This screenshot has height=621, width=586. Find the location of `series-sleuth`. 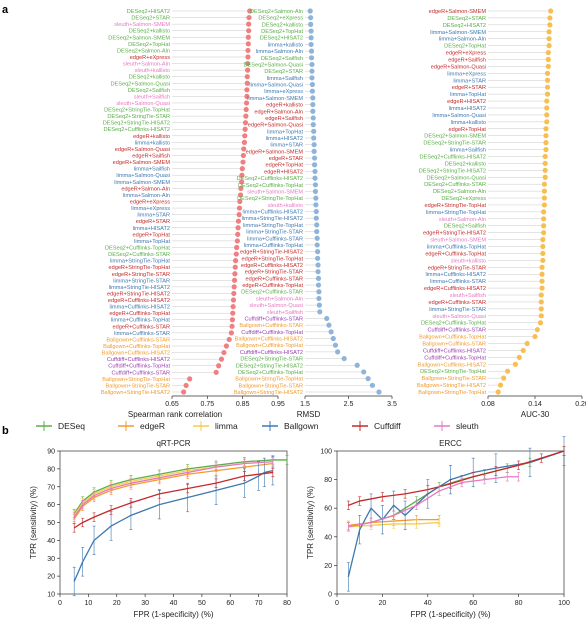

series-sleuth is located at coordinates (173, 489).